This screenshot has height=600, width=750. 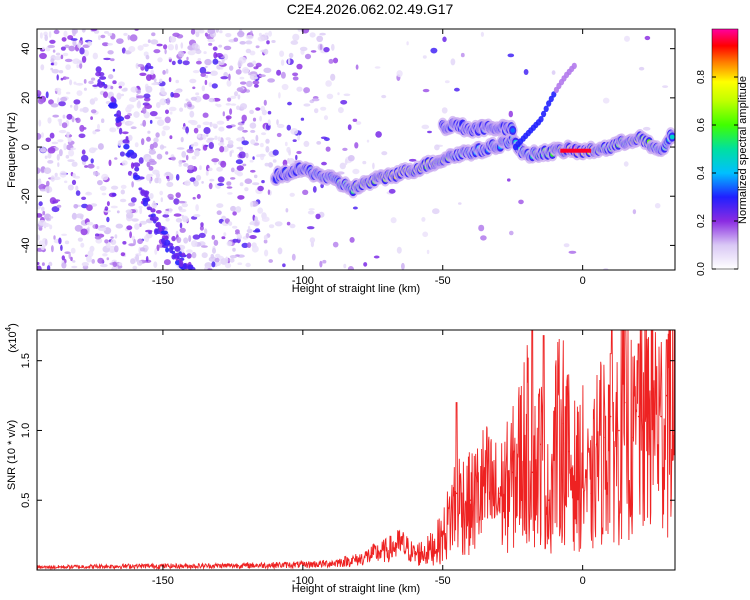 I want to click on y-tick-label: 20, so click(x=26, y=98).